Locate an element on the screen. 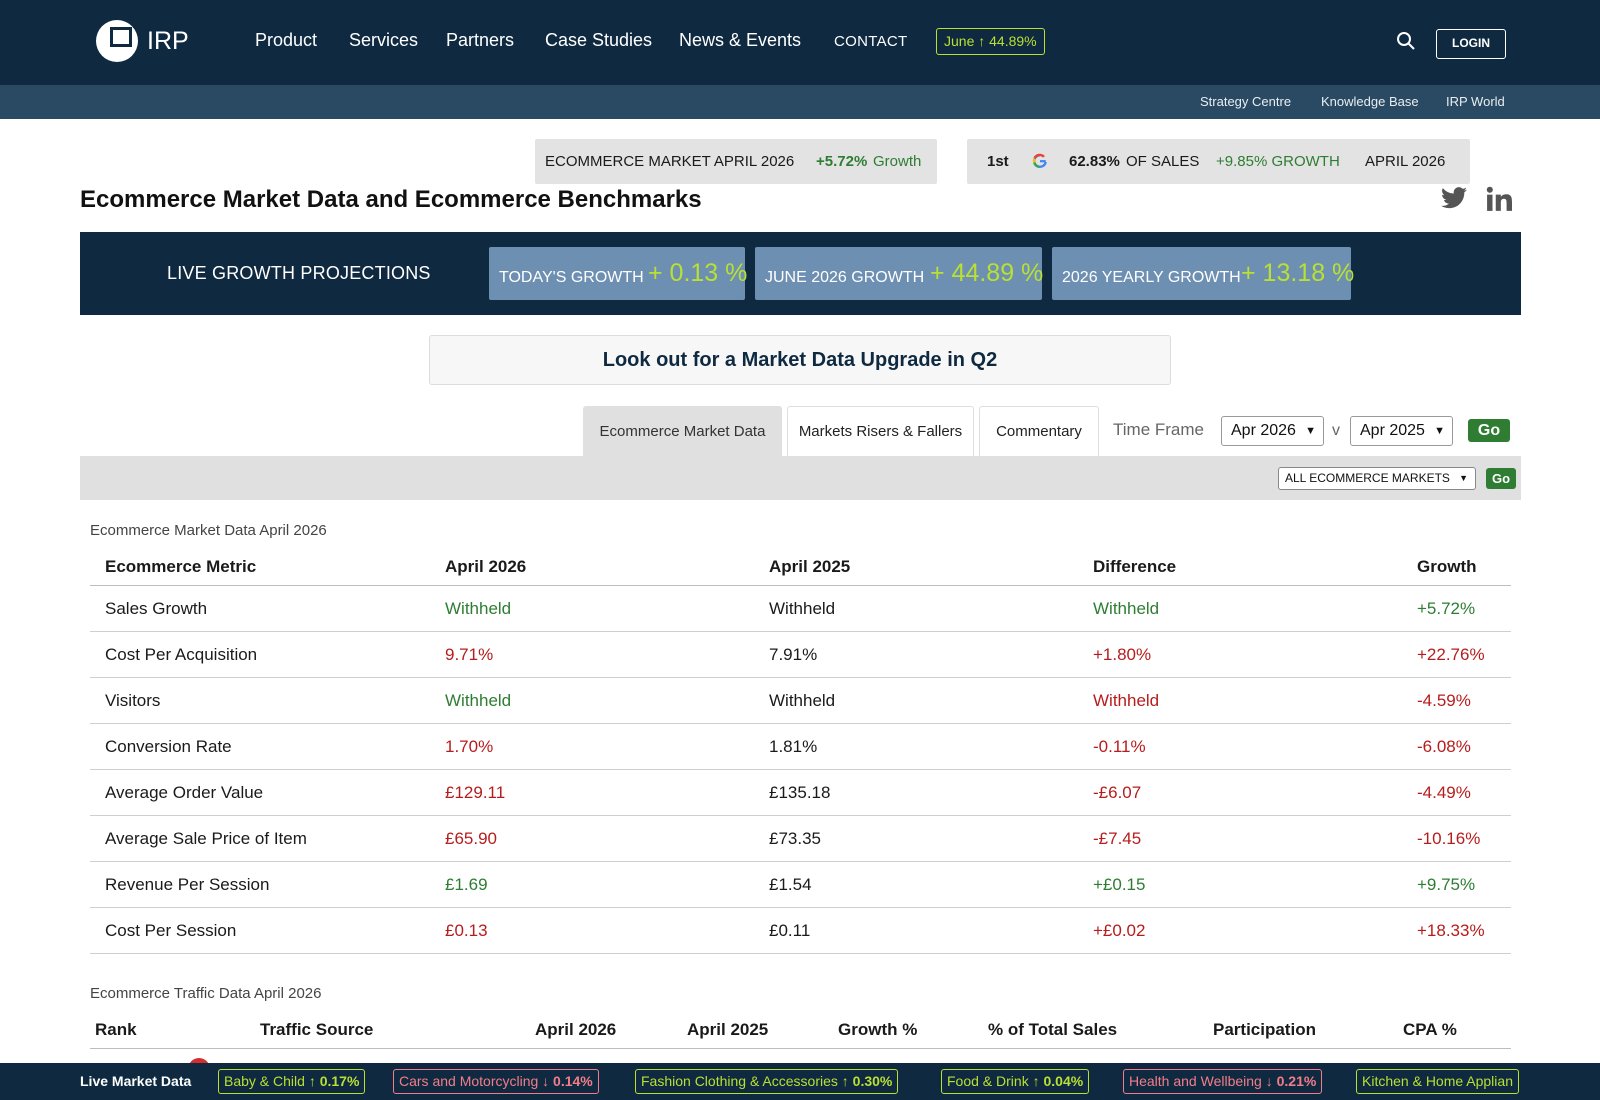  upgrade-banner: Look out for a Market Data Upgrade in Q2 is located at coordinates (800, 360).